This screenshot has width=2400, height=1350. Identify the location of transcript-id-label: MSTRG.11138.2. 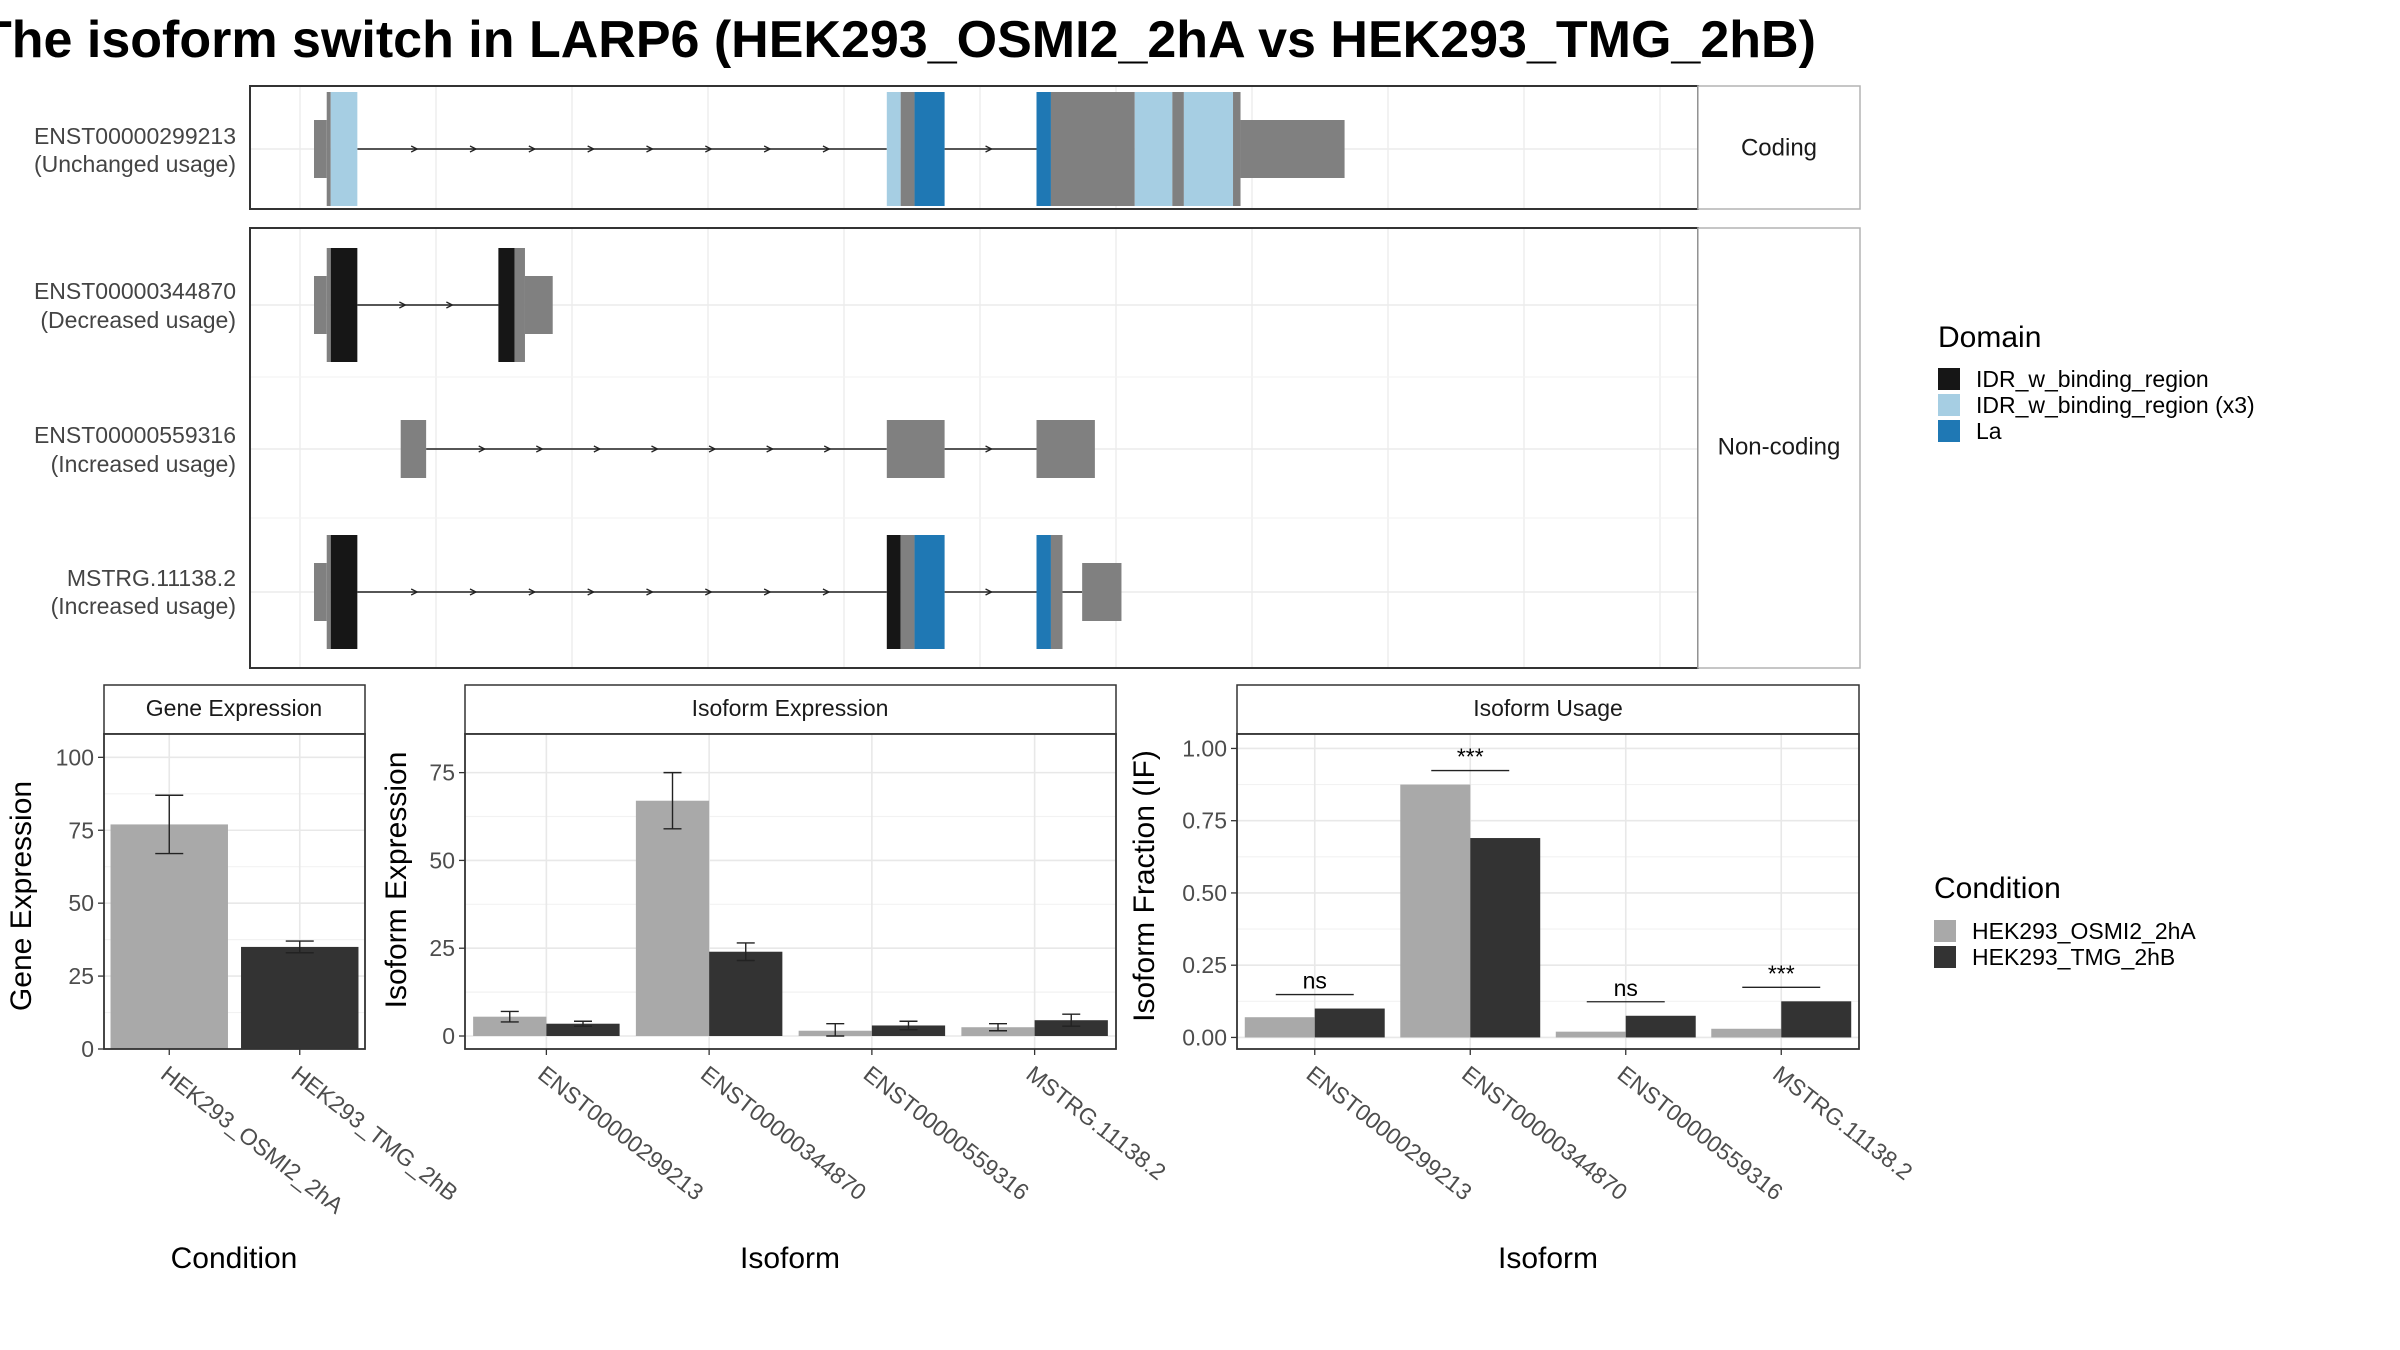
(151, 578).